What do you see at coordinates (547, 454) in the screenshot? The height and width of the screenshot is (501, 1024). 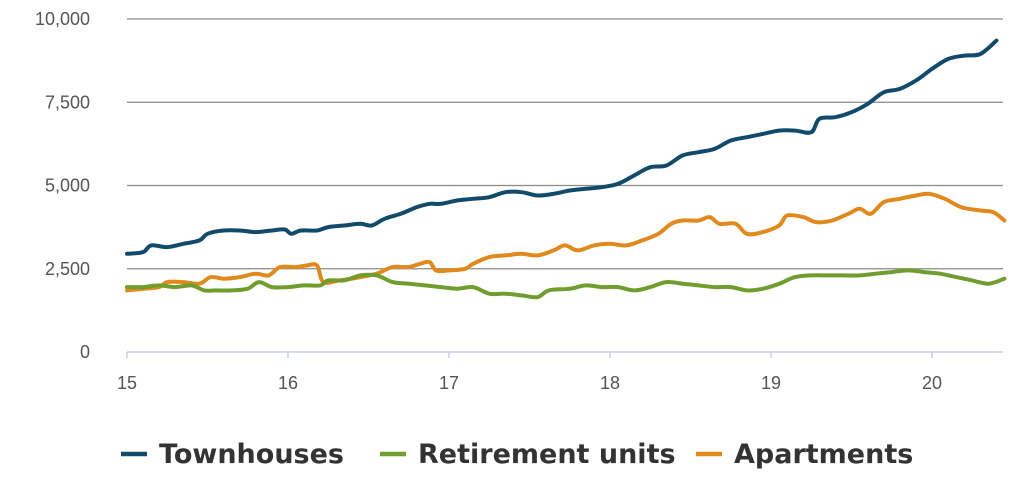 I see `legend-label-retirement-units: Retirement units` at bounding box center [547, 454].